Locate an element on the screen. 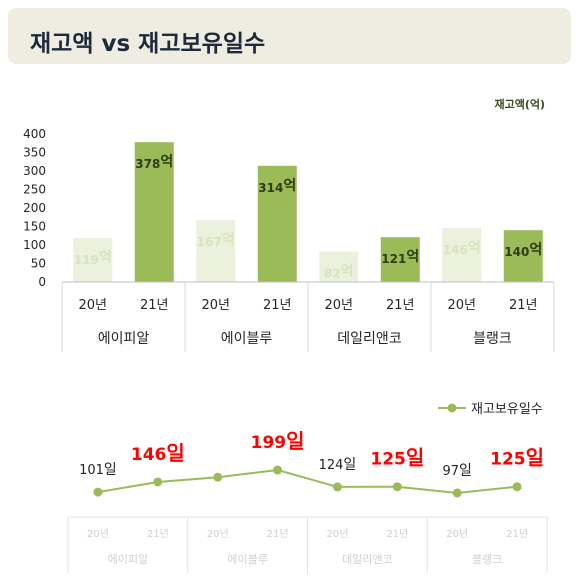 The width and height of the screenshot is (578, 579). data-label: 167억 is located at coordinates (216, 240).